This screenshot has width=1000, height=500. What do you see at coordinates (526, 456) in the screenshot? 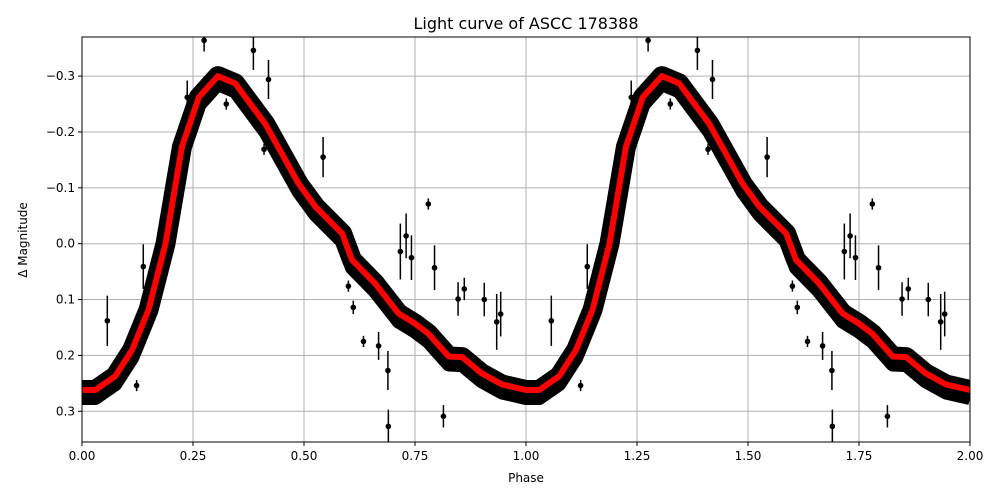
I see `x-tick-label: 1.00` at bounding box center [526, 456].